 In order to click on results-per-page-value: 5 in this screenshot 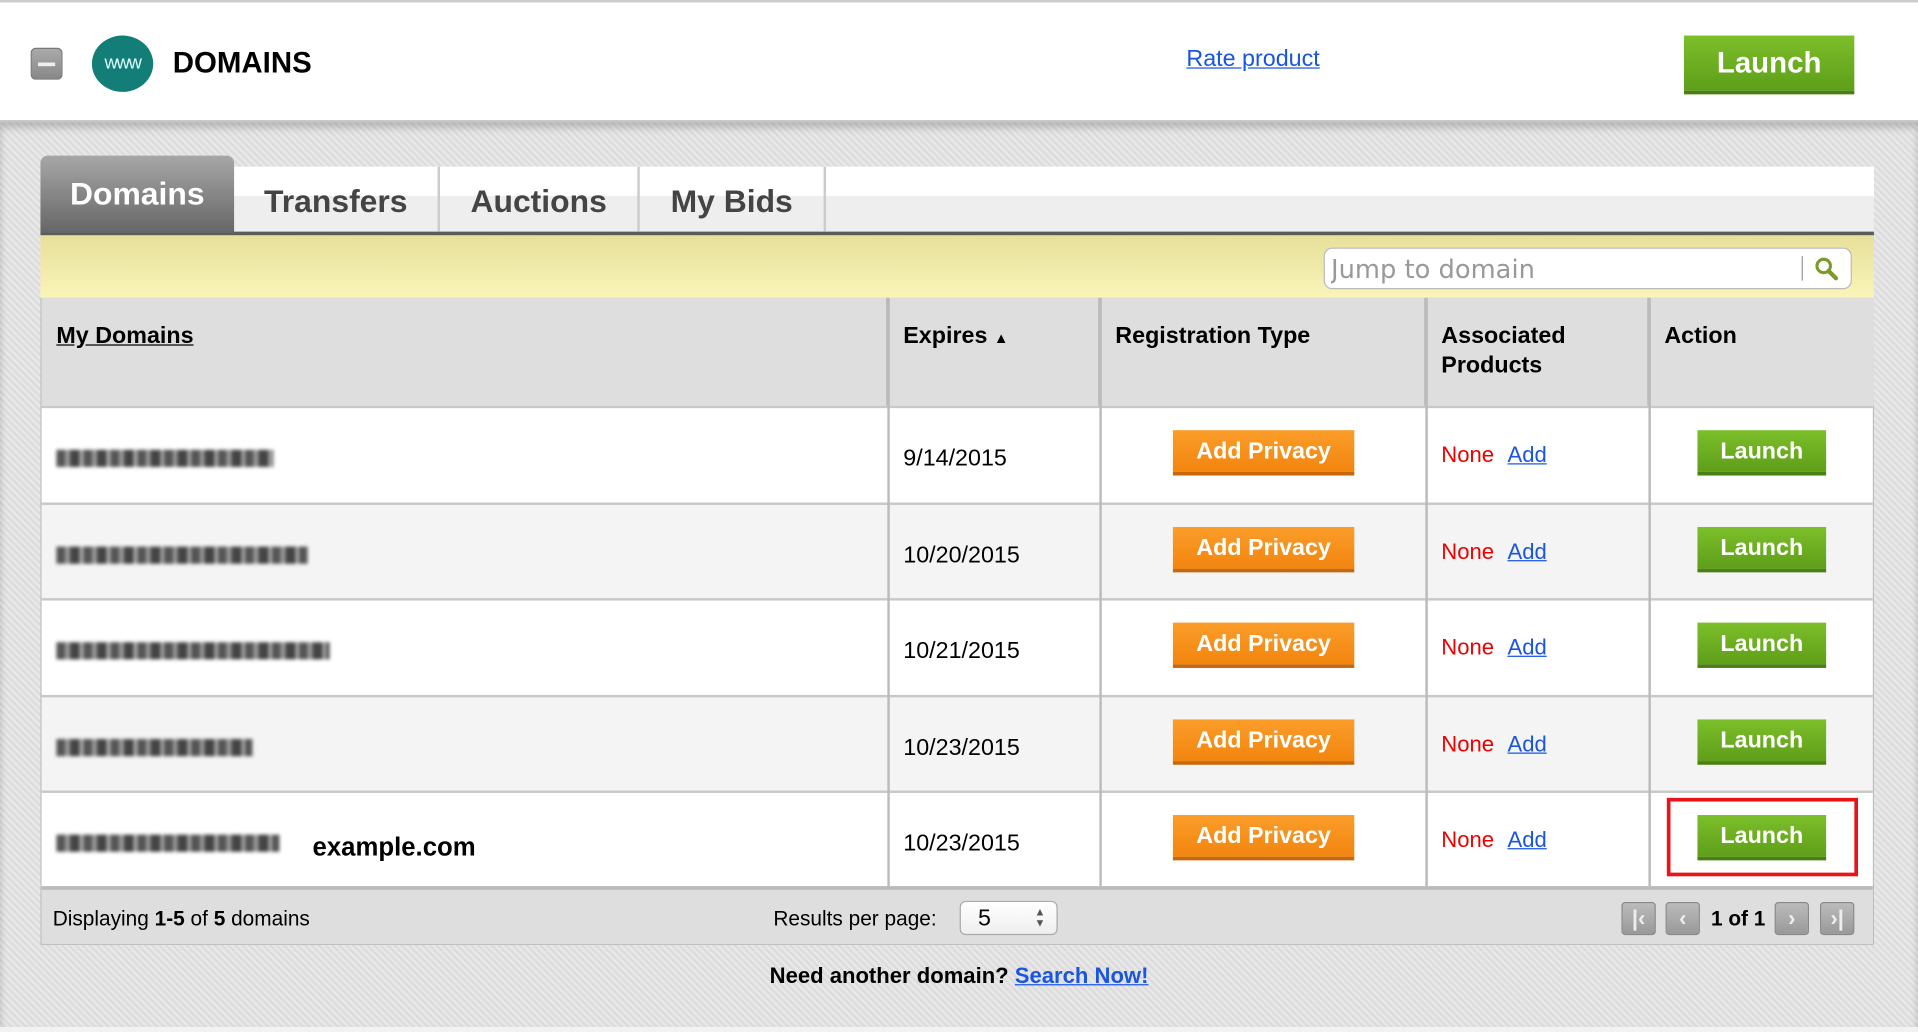, I will do `click(984, 918)`.